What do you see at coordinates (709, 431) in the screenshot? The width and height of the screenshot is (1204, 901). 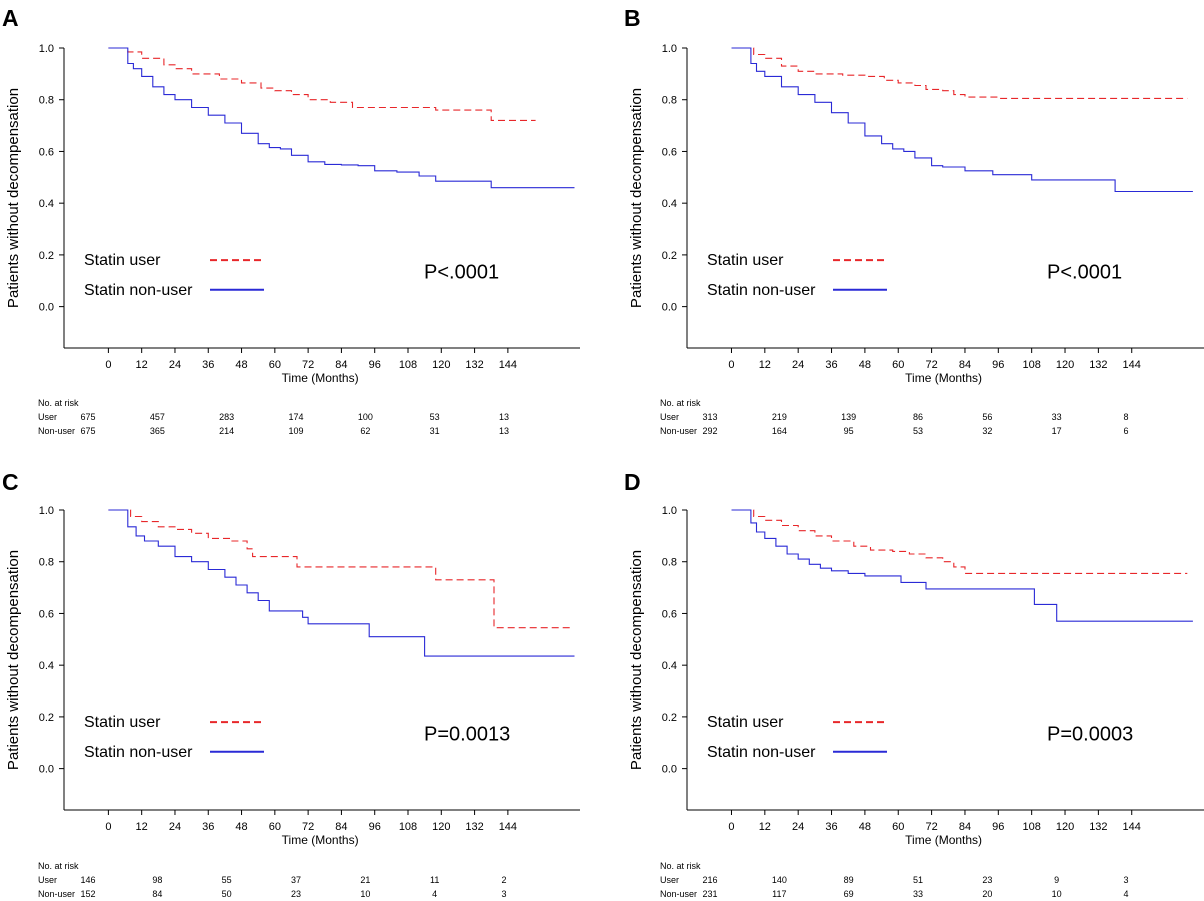 I see `risk-value: 292` at bounding box center [709, 431].